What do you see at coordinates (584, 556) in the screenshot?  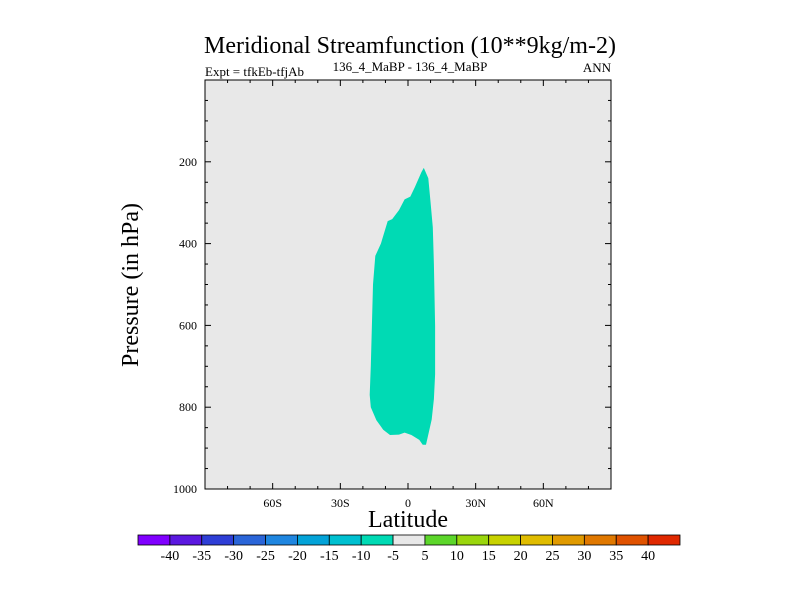 I see `colorbar-label: 30` at bounding box center [584, 556].